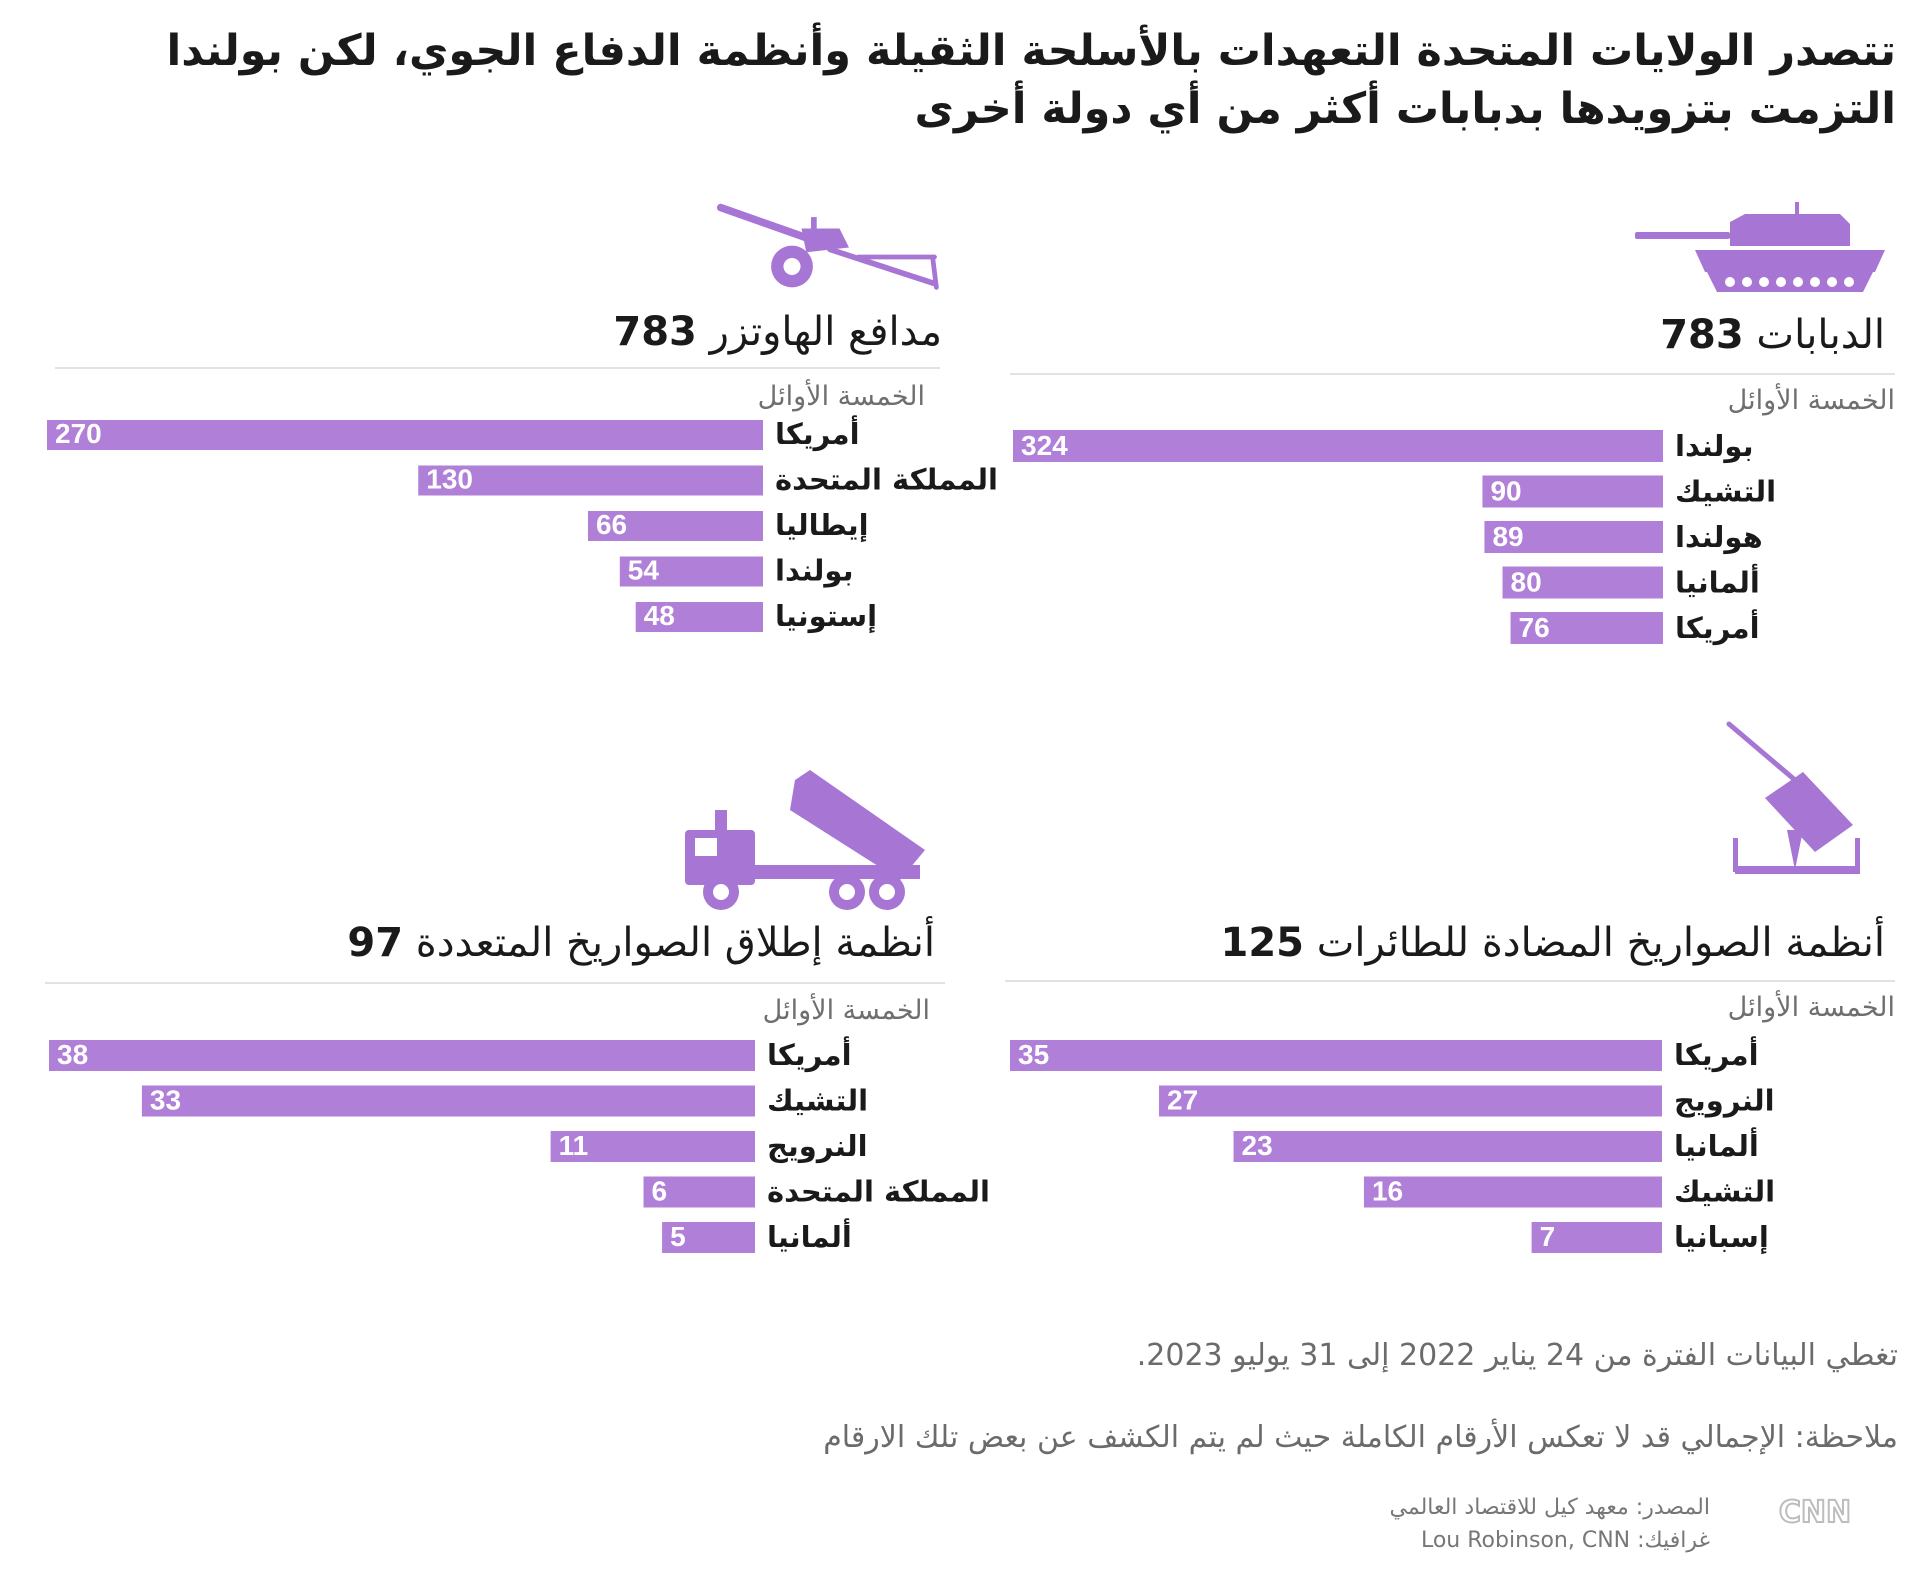  Describe the element at coordinates (659, 615) in the screenshot. I see `bar-value-label: 48` at that location.